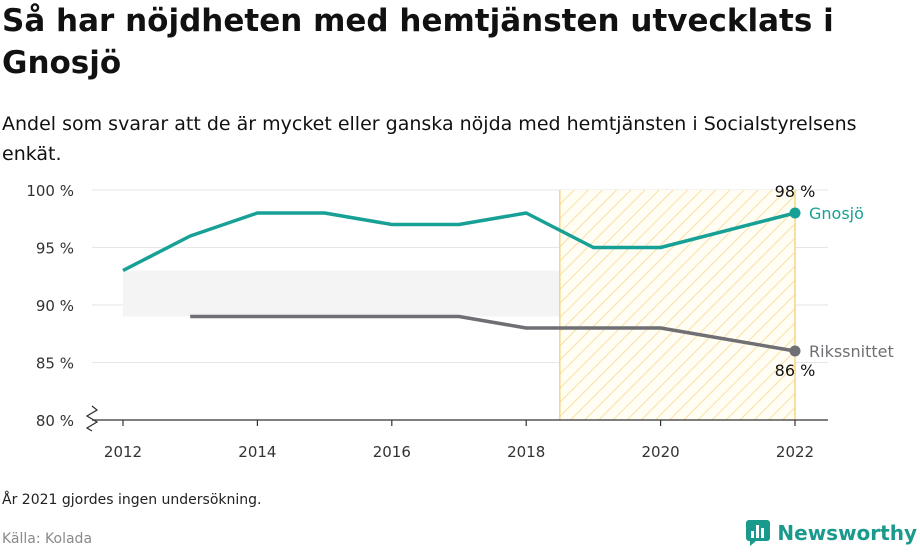 The height and width of the screenshot is (552, 920). Describe the element at coordinates (392, 452) in the screenshot. I see `x-tick-label: 2016` at that location.